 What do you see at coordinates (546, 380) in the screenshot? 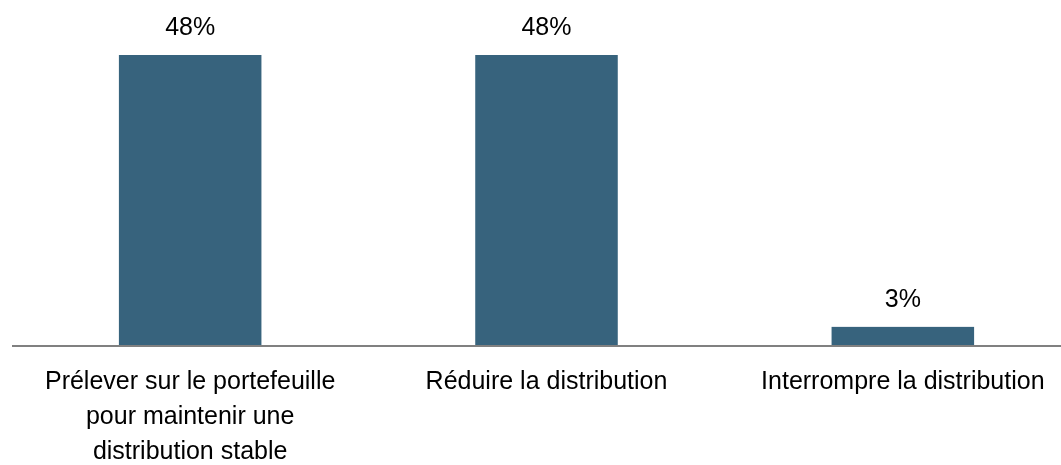
I see `x-tick-label: Réduire la distribution` at bounding box center [546, 380].